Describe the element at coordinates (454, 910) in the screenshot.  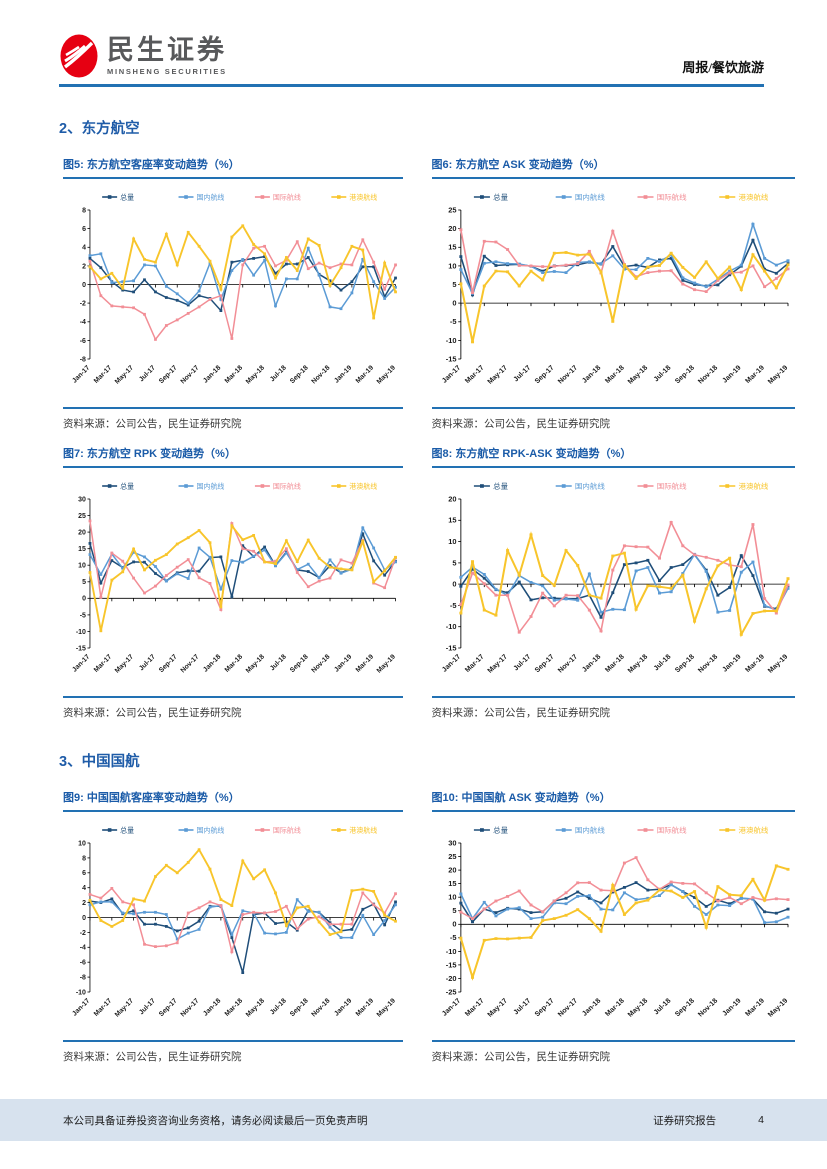
I see `svg-text: 5` at that location.